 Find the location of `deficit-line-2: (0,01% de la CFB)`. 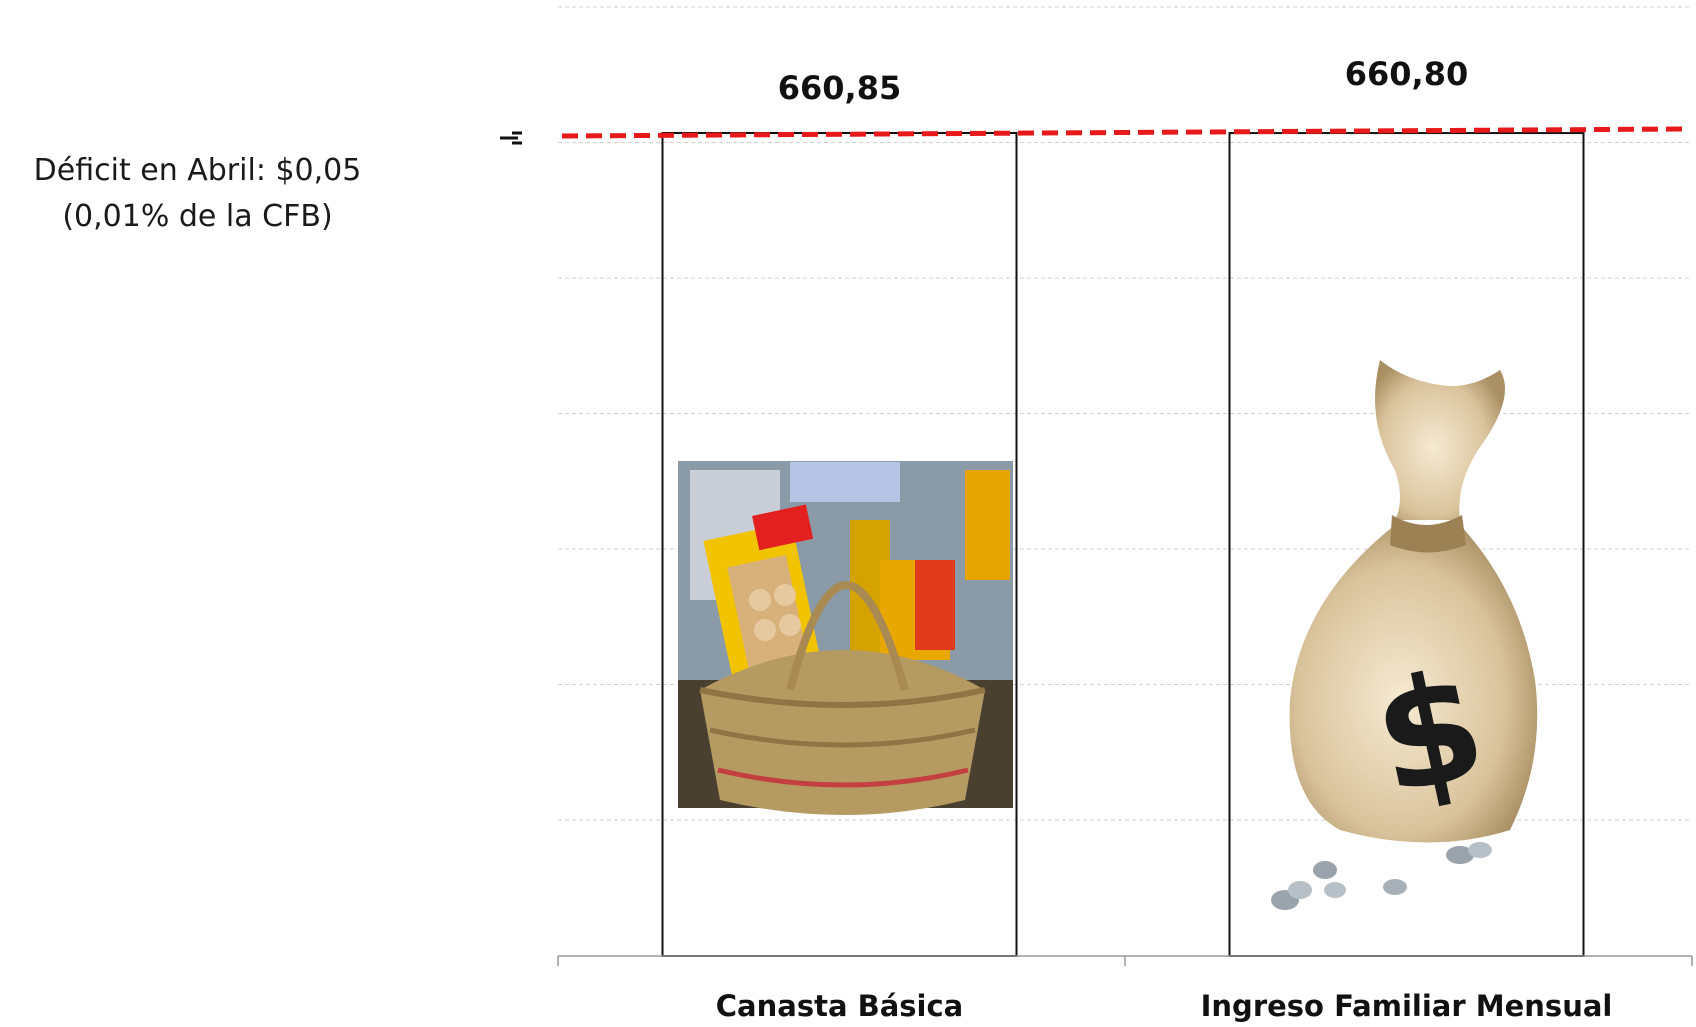

deficit-line-2: (0,01% de la CFB) is located at coordinates (197, 216).